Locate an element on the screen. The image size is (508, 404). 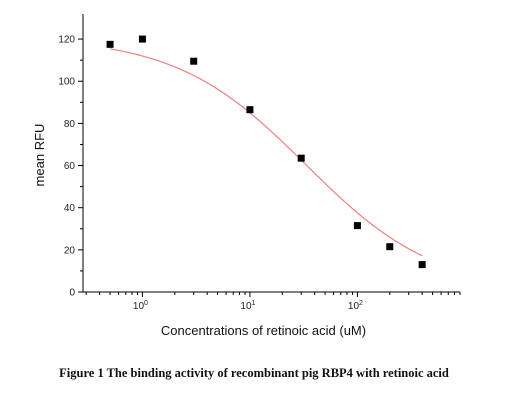
y-tick-label: 100 is located at coordinates (66, 82).